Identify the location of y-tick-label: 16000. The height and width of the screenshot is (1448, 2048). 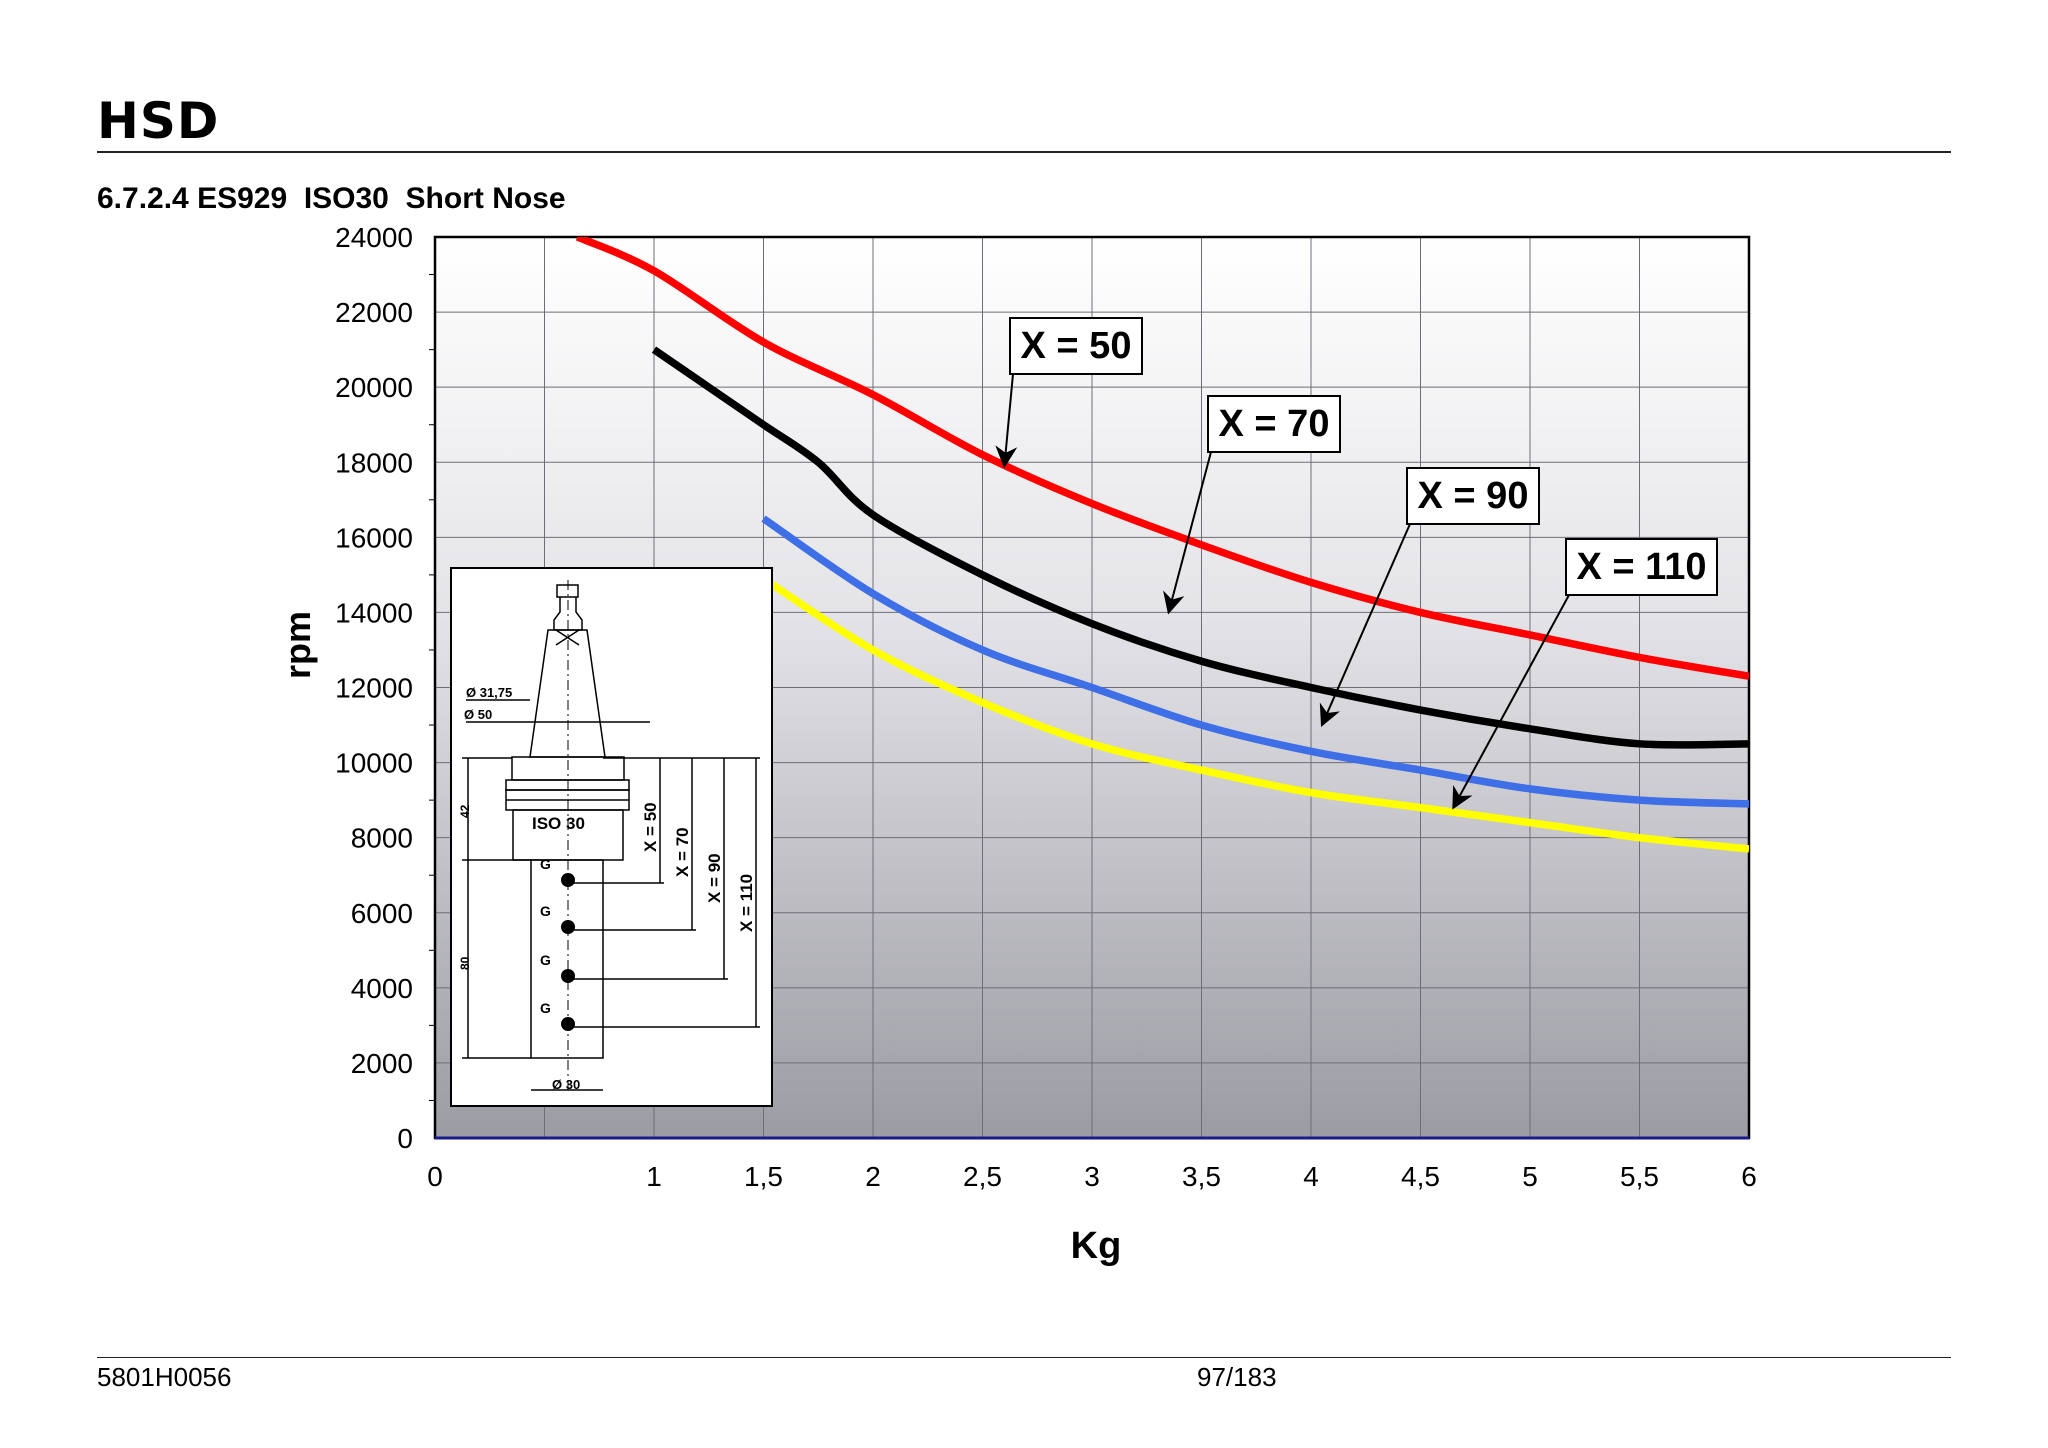
(374, 537).